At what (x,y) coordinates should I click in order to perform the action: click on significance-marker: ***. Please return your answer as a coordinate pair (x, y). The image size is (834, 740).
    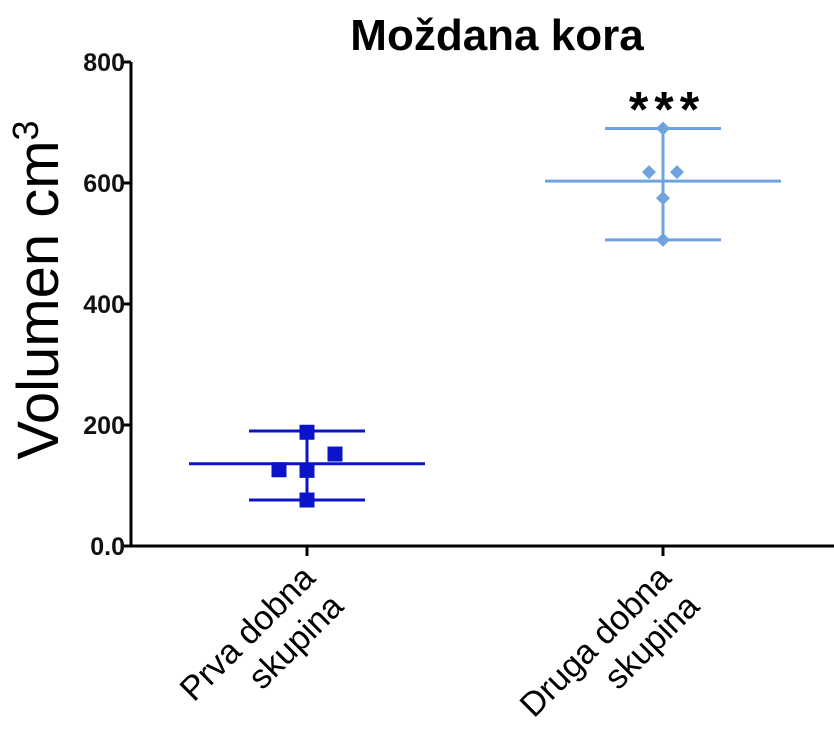
    Looking at the image, I should click on (667, 110).